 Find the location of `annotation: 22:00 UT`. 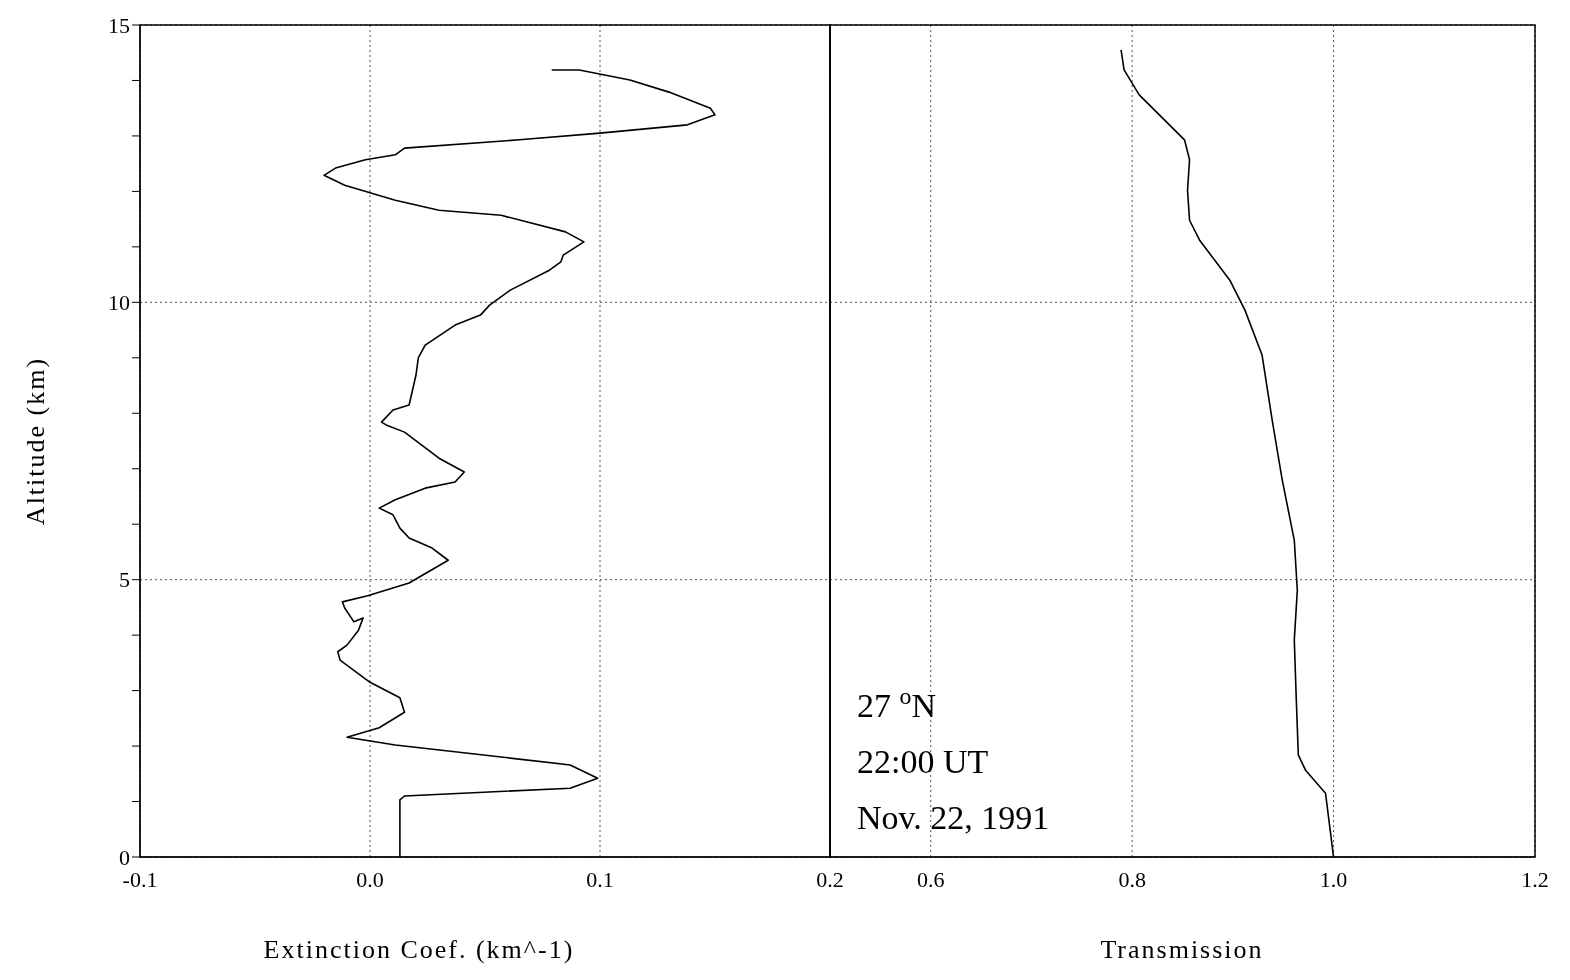

annotation: 22:00 UT is located at coordinates (923, 761).